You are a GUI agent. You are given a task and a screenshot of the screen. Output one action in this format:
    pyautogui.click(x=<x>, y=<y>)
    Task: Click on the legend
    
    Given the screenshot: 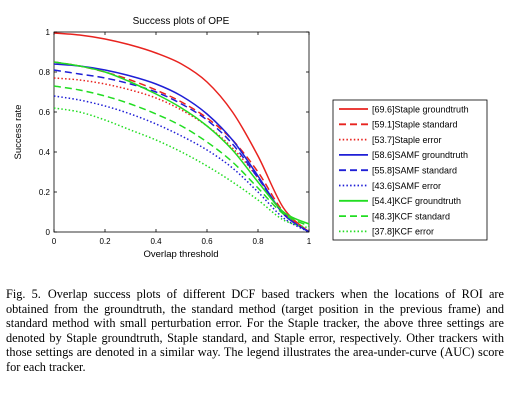 What is the action you would take?
    pyautogui.click(x=410, y=170)
    